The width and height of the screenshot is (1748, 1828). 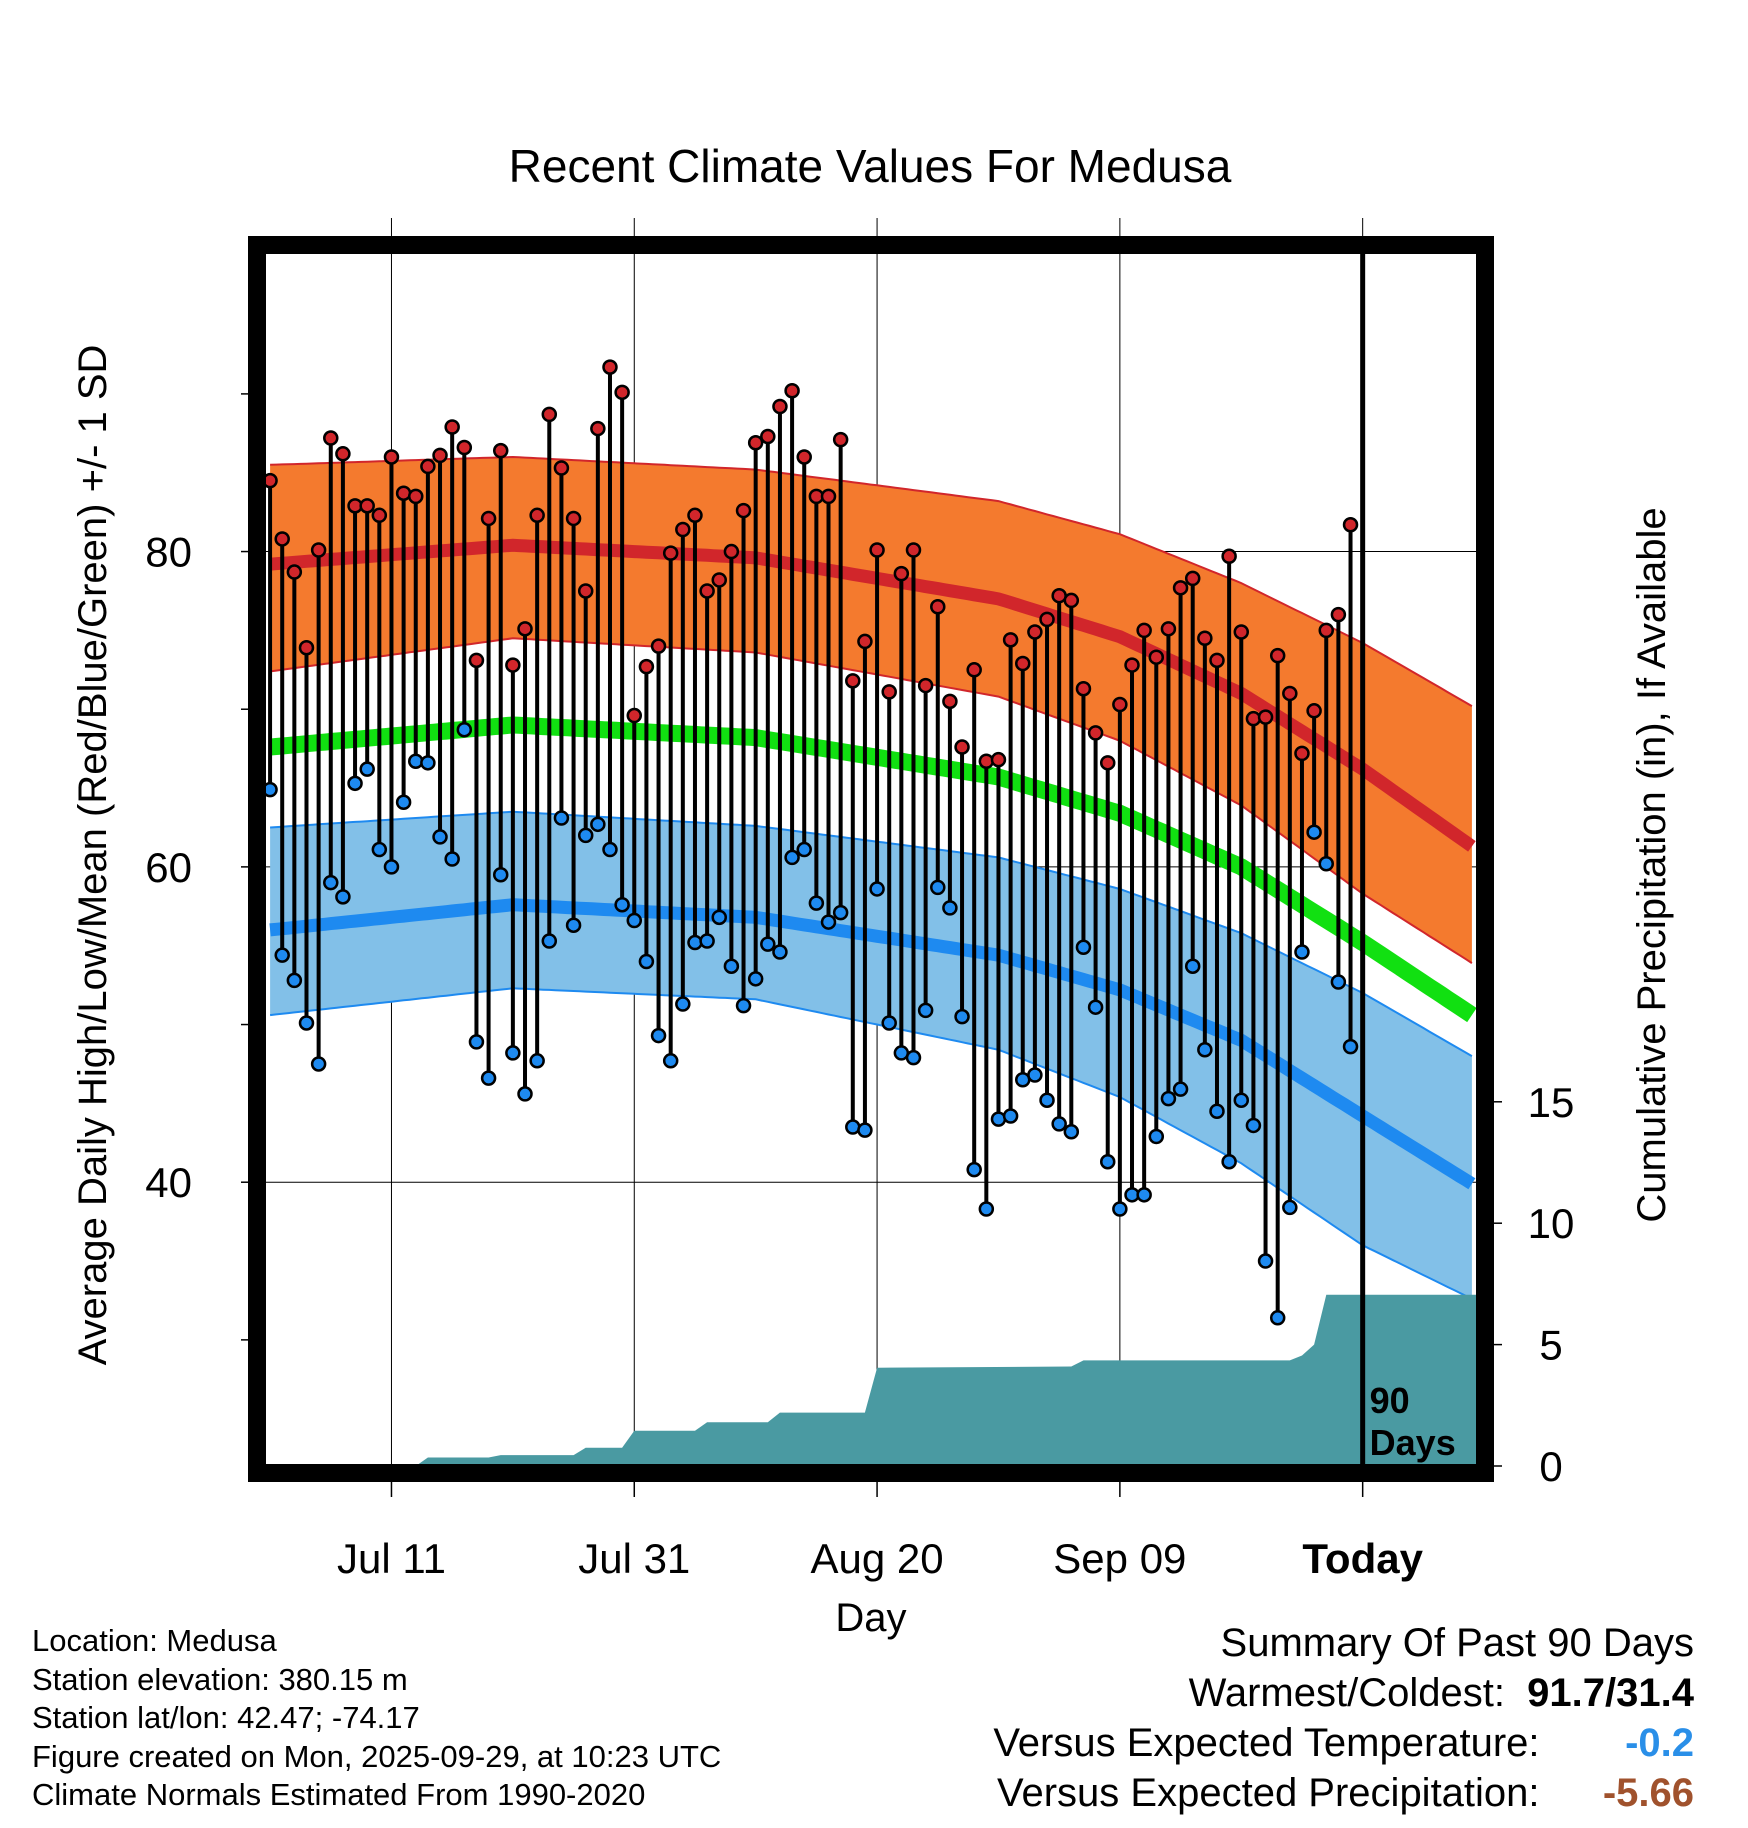 I want to click on x-tick-label: Jul 31, so click(x=634, y=1558).